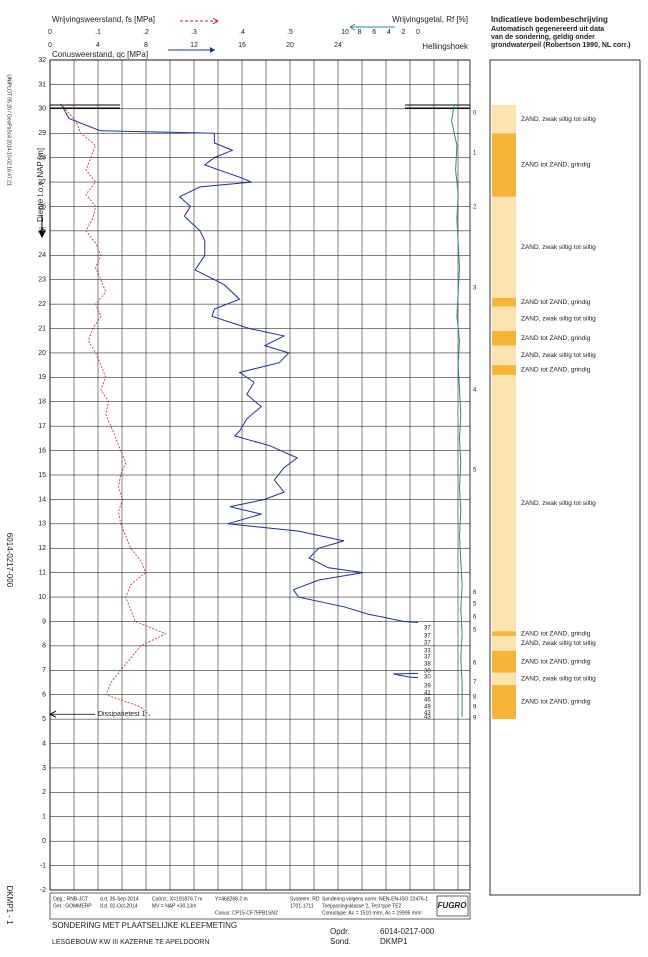 This screenshot has width=648, height=957. Describe the element at coordinates (44, 768) in the screenshot. I see `y-tick-label: 3` at that location.